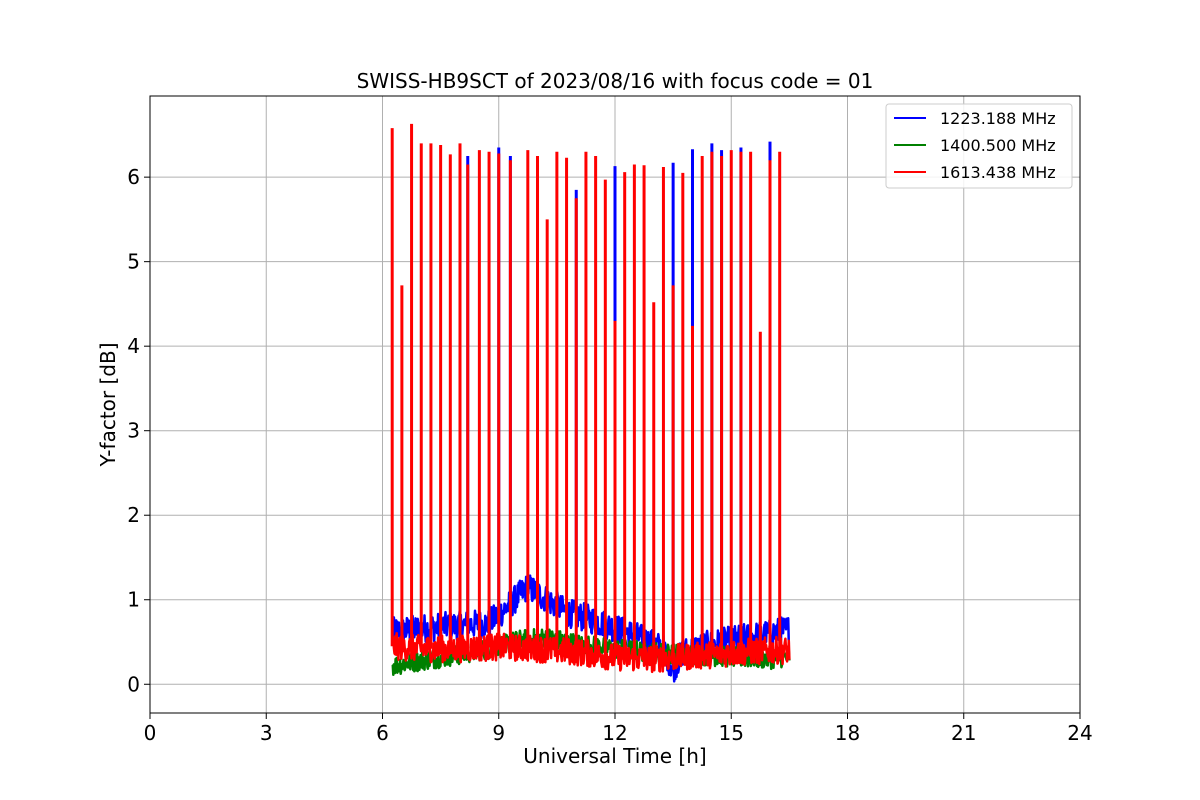  Describe the element at coordinates (382, 733) in the screenshot. I see `x-tick-label: 6` at that location.